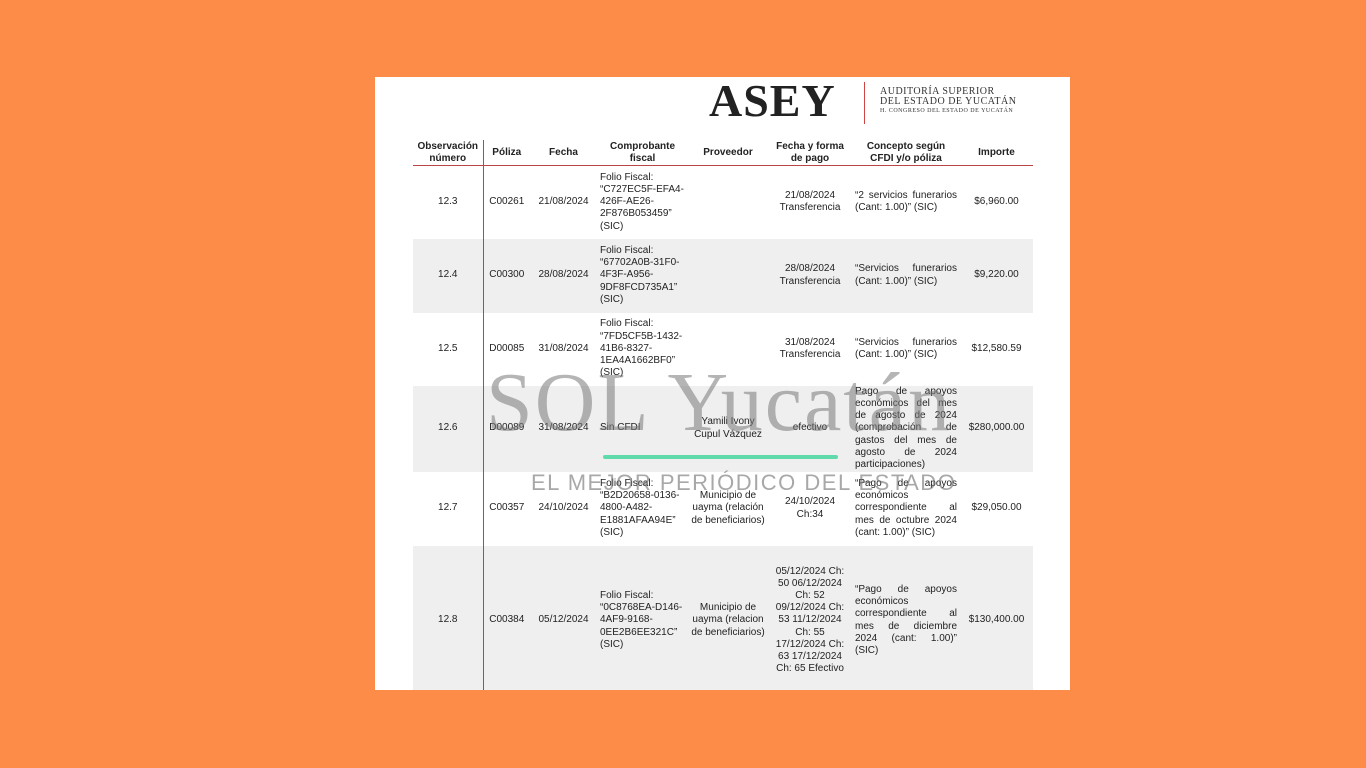 This screenshot has width=1366, height=768. What do you see at coordinates (996, 348) in the screenshot?
I see `cell-importe: $12,580.59` at bounding box center [996, 348].